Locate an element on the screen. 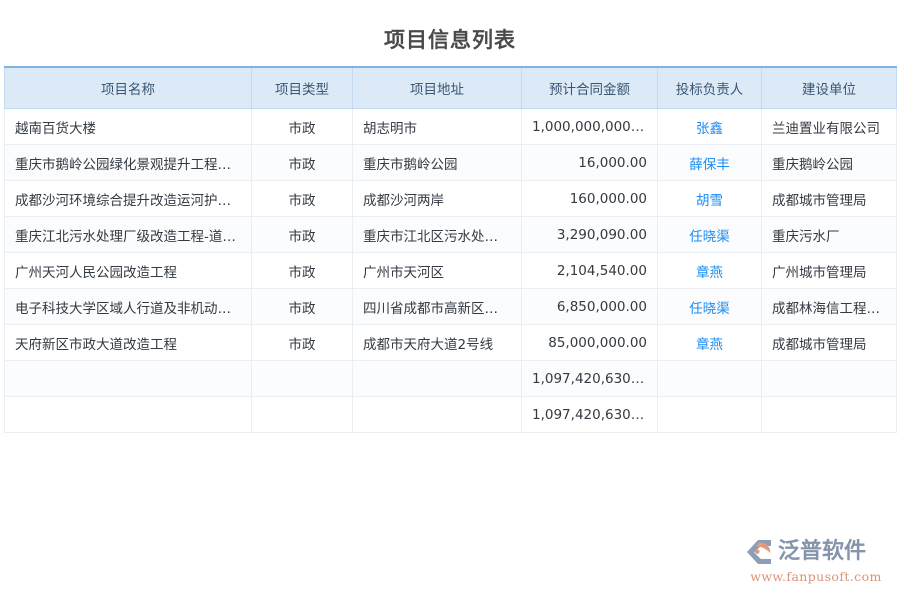 This screenshot has height=600, width=900. column-header-estimated-contract-amount: 预计合同金额 is located at coordinates (589, 87).